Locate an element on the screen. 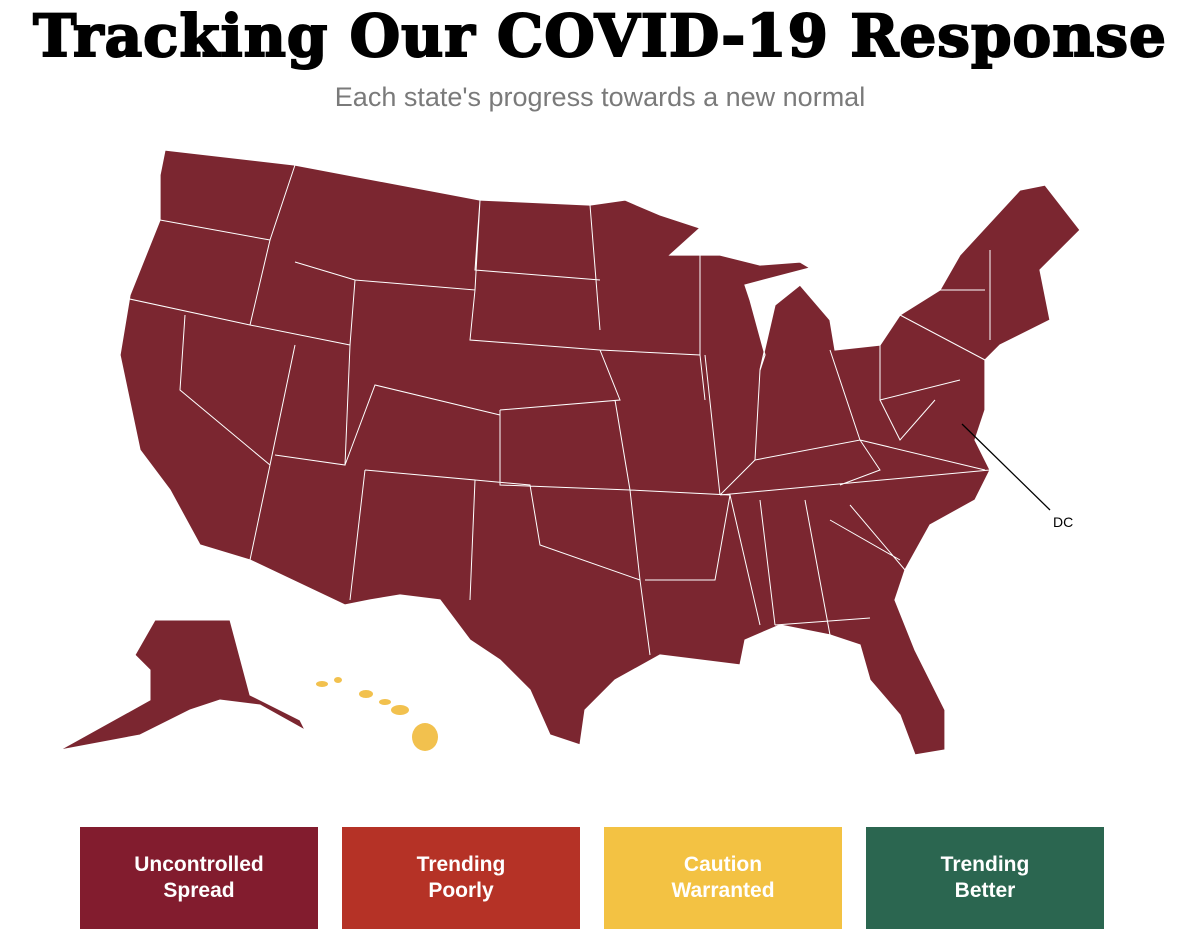 The image size is (1200, 939). legend-label: Caution Warranted is located at coordinates (723, 877).